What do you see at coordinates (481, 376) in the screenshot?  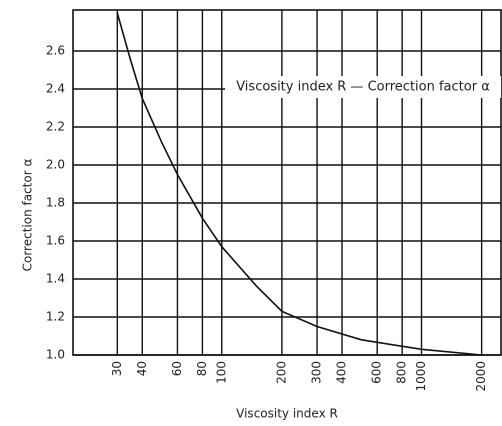 I see `x-tick-label: 2000` at bounding box center [481, 376].